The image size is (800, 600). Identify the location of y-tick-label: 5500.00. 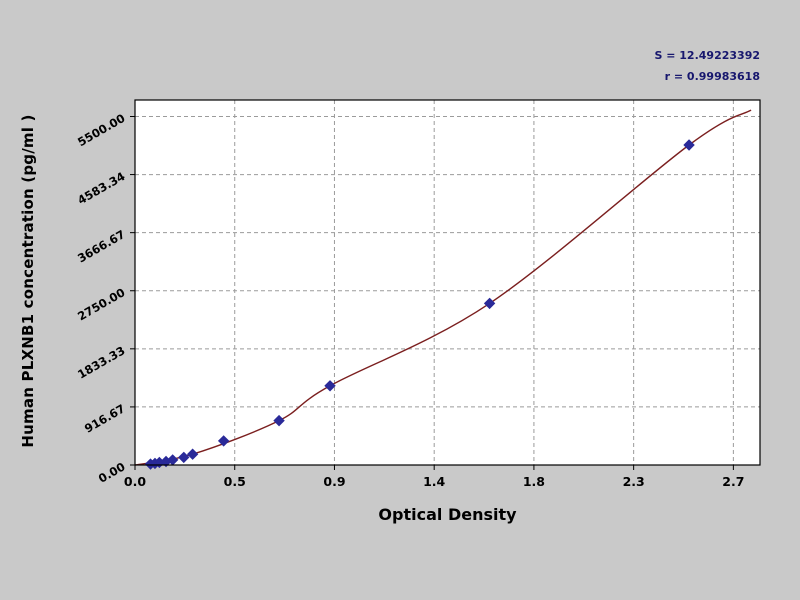
(101, 130).